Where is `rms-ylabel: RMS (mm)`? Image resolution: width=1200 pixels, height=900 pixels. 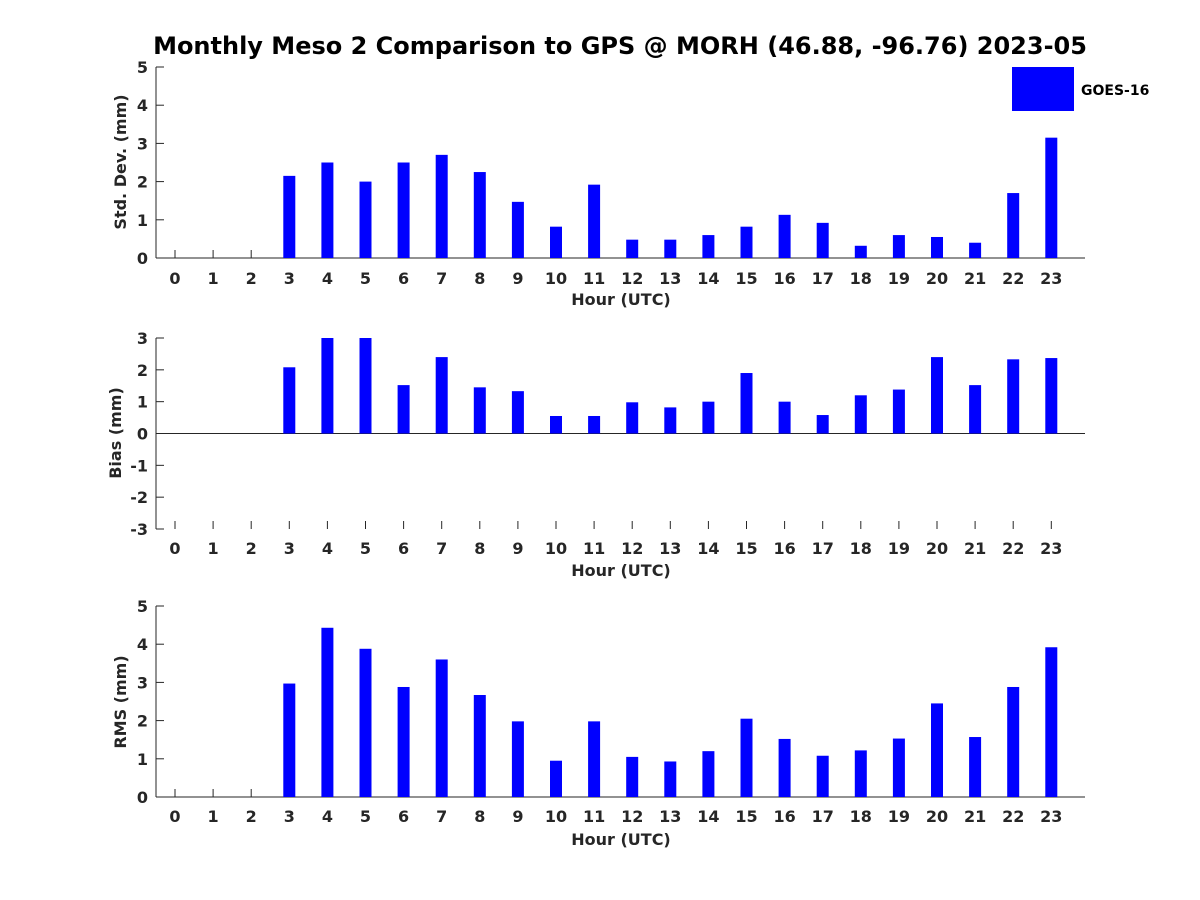 rms-ylabel: RMS (mm) is located at coordinates (120, 701).